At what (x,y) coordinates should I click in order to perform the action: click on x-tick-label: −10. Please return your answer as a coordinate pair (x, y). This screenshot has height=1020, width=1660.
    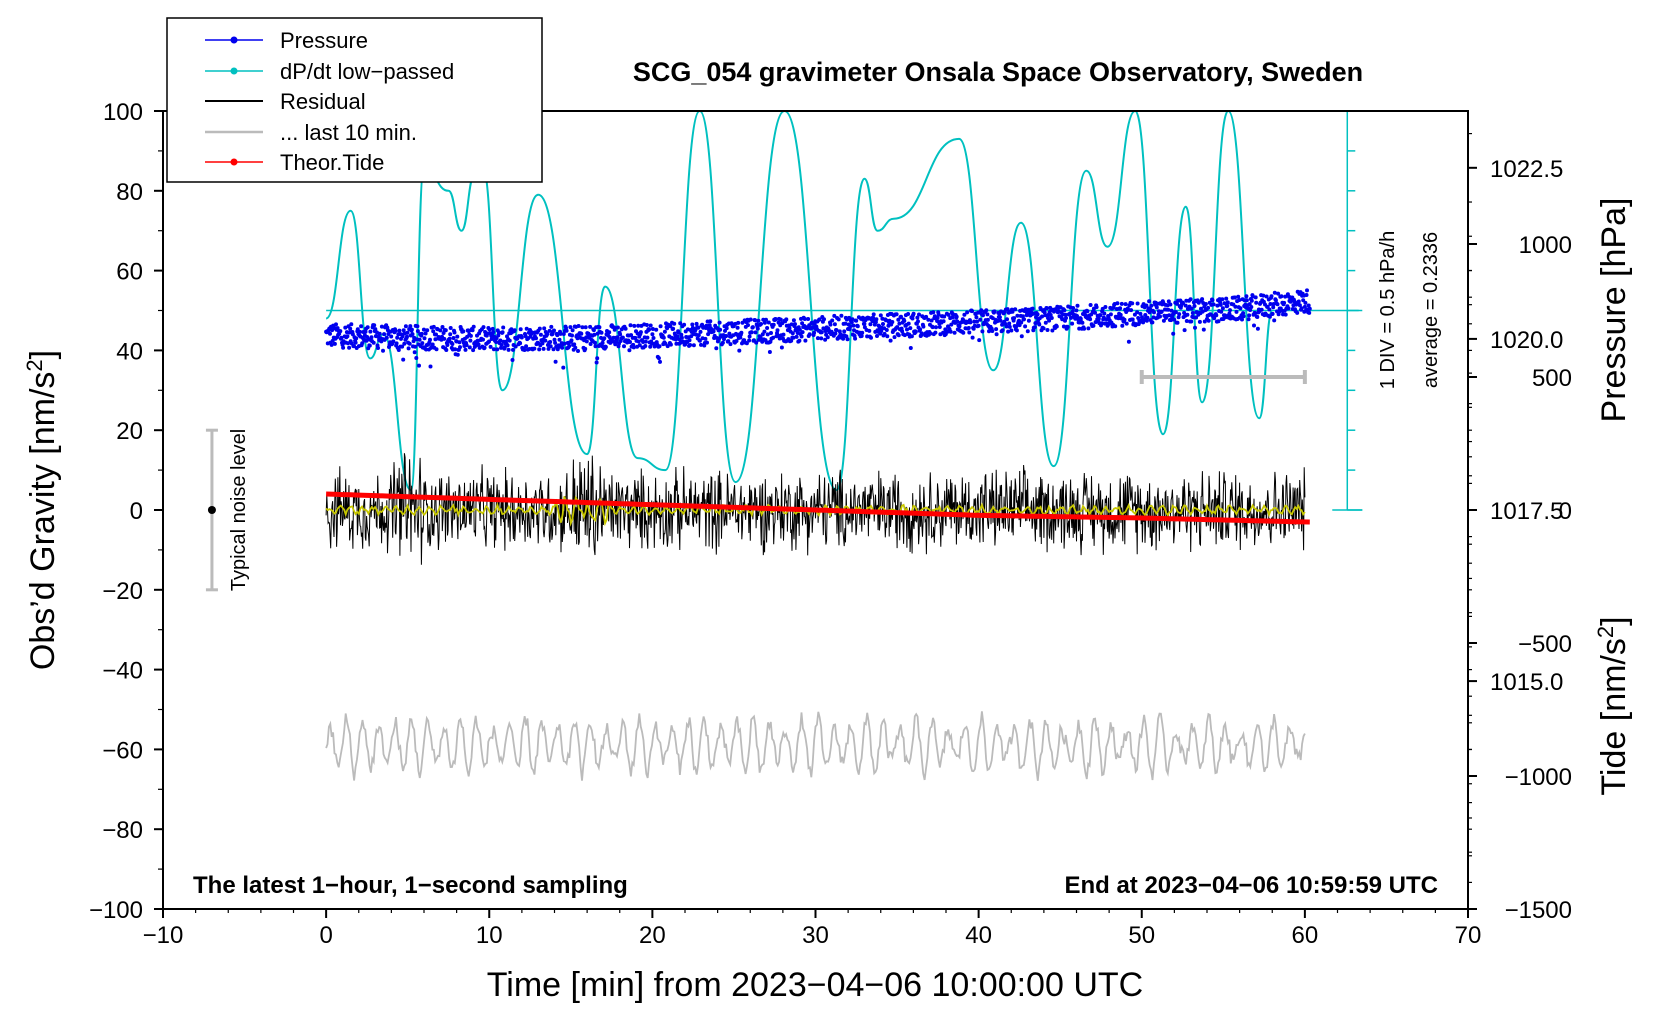
    Looking at the image, I should click on (163, 935).